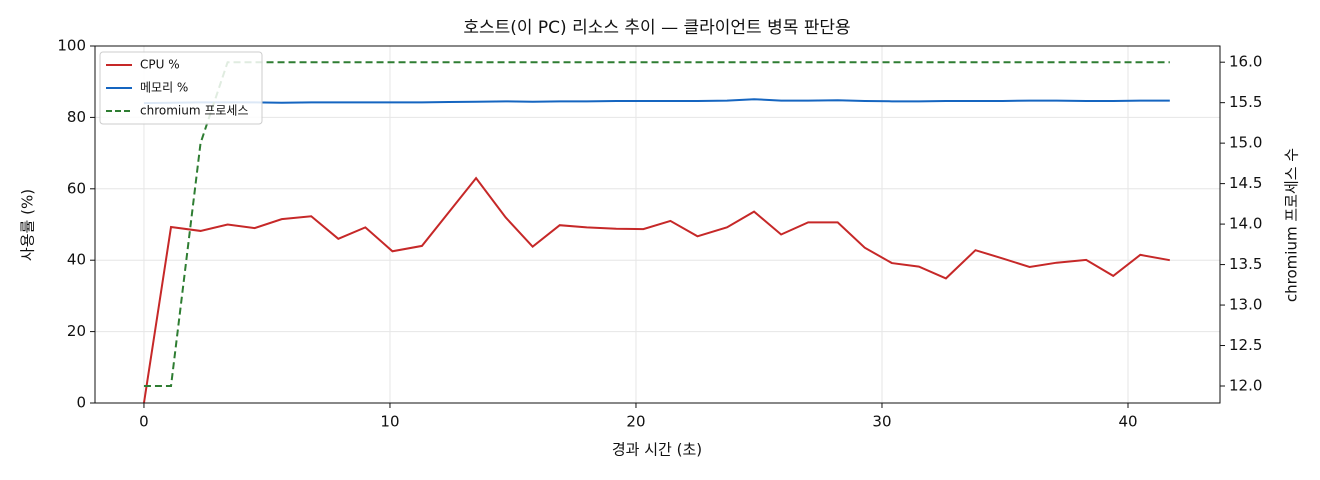 Image resolution: width=1320 pixels, height=480 pixels. Describe the element at coordinates (1245, 345) in the screenshot. I see `y2-tick-label: 12.5` at that location.